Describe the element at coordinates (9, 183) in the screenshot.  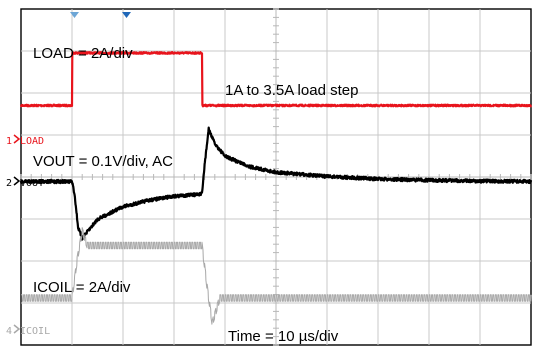
I see `vout-channel-number: 2` at that location.